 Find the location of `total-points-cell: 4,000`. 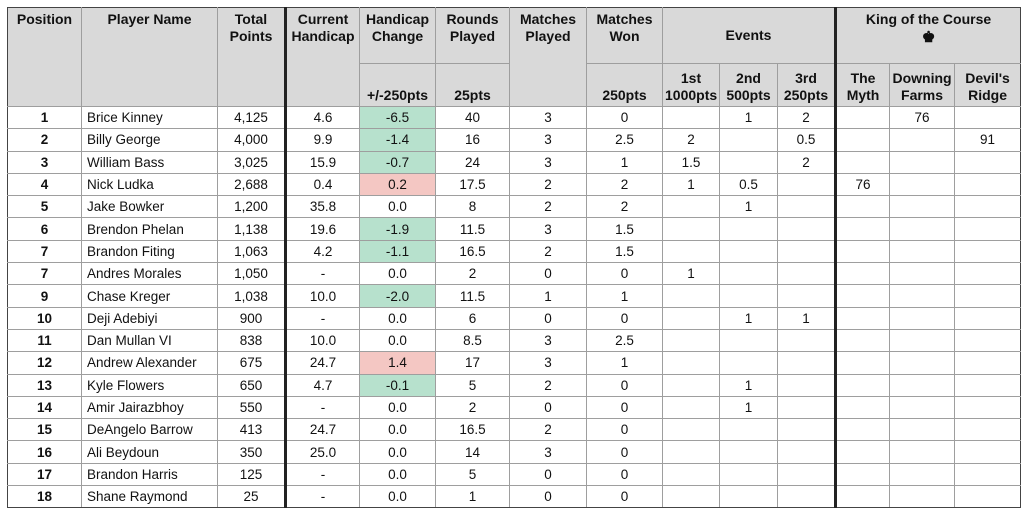

total-points-cell: 4,000 is located at coordinates (251, 140).